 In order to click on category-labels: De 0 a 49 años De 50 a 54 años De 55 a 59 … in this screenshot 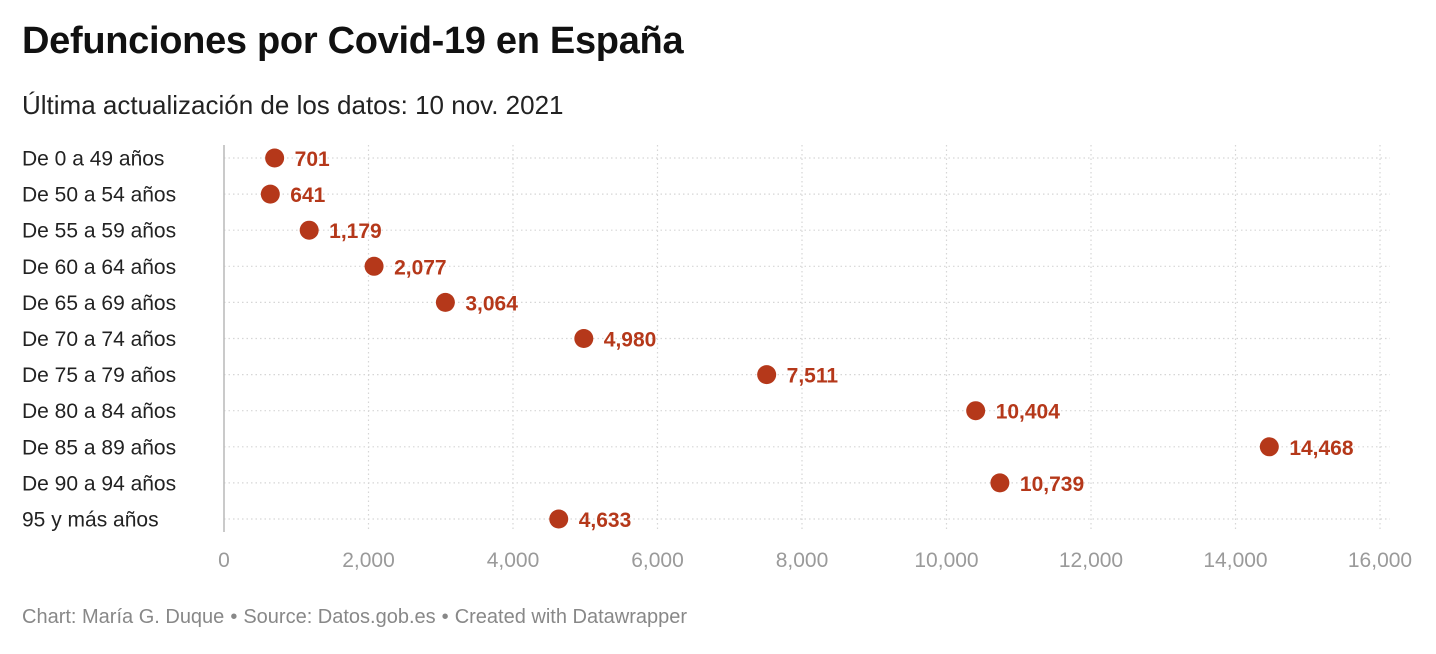, I will do `click(99, 340)`.